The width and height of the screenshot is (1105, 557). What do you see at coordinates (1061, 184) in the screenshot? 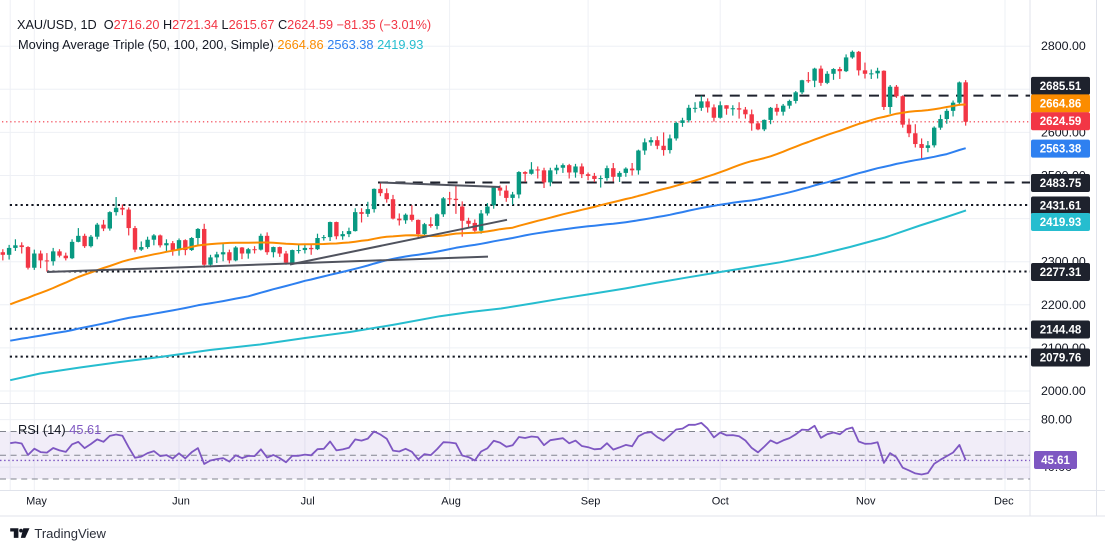
I see `svg-text: 2483.75` at bounding box center [1061, 184].